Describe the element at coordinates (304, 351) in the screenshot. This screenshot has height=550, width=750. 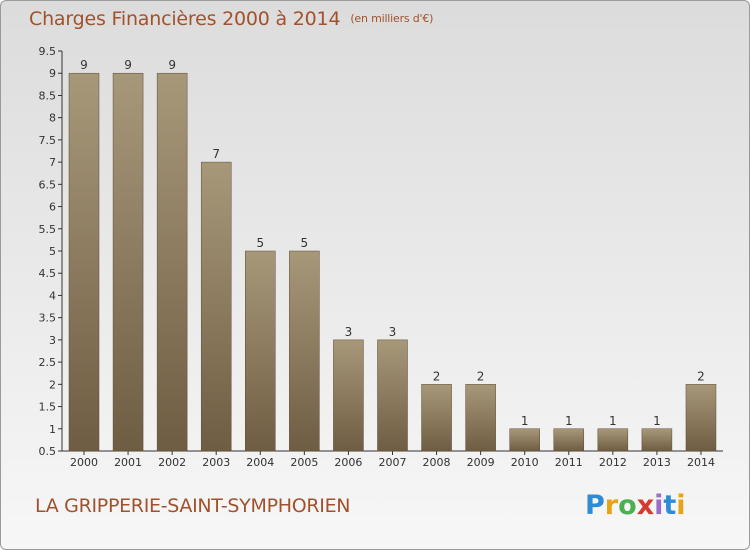
I see `bar-2005` at that location.